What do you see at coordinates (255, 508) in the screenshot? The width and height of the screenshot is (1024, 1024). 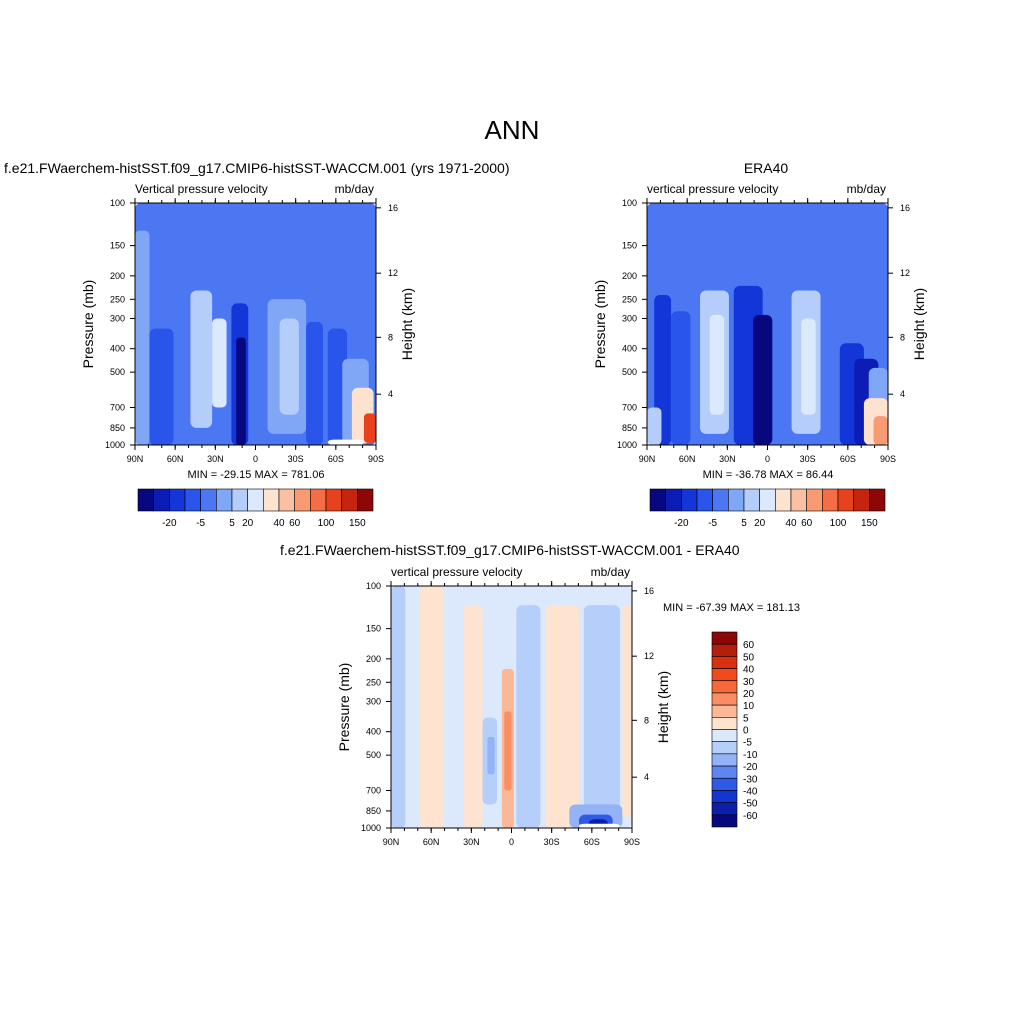 I see `panel1-colorbar: -20 -5 5 20 40 60 100 150` at bounding box center [255, 508].